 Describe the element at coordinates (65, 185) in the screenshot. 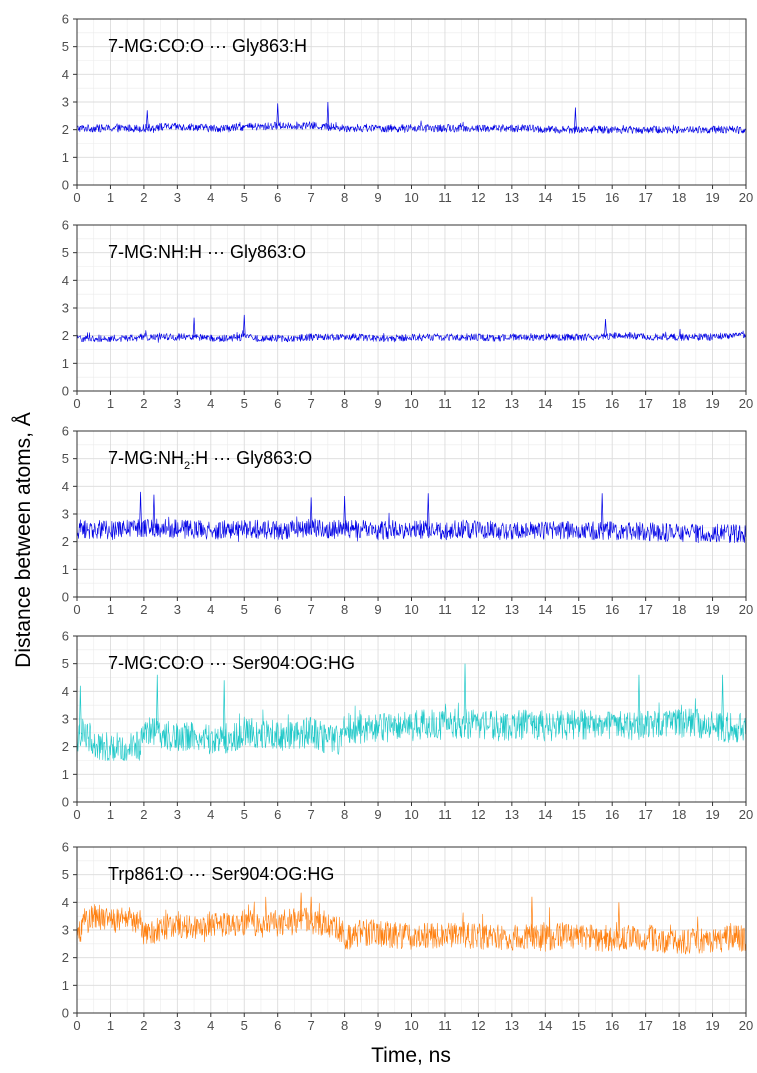

I see `y-tick-label: 0` at that location.